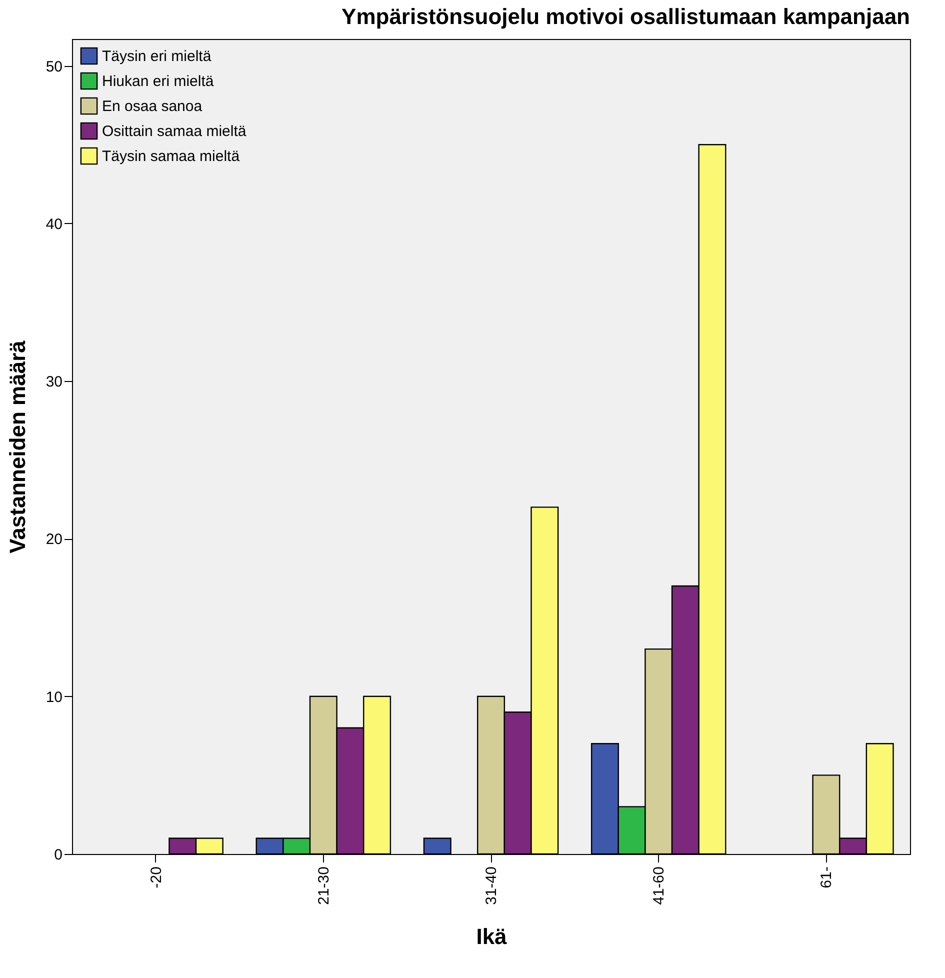  Describe the element at coordinates (156, 877) in the screenshot. I see `x-tick-label: -20` at that location.